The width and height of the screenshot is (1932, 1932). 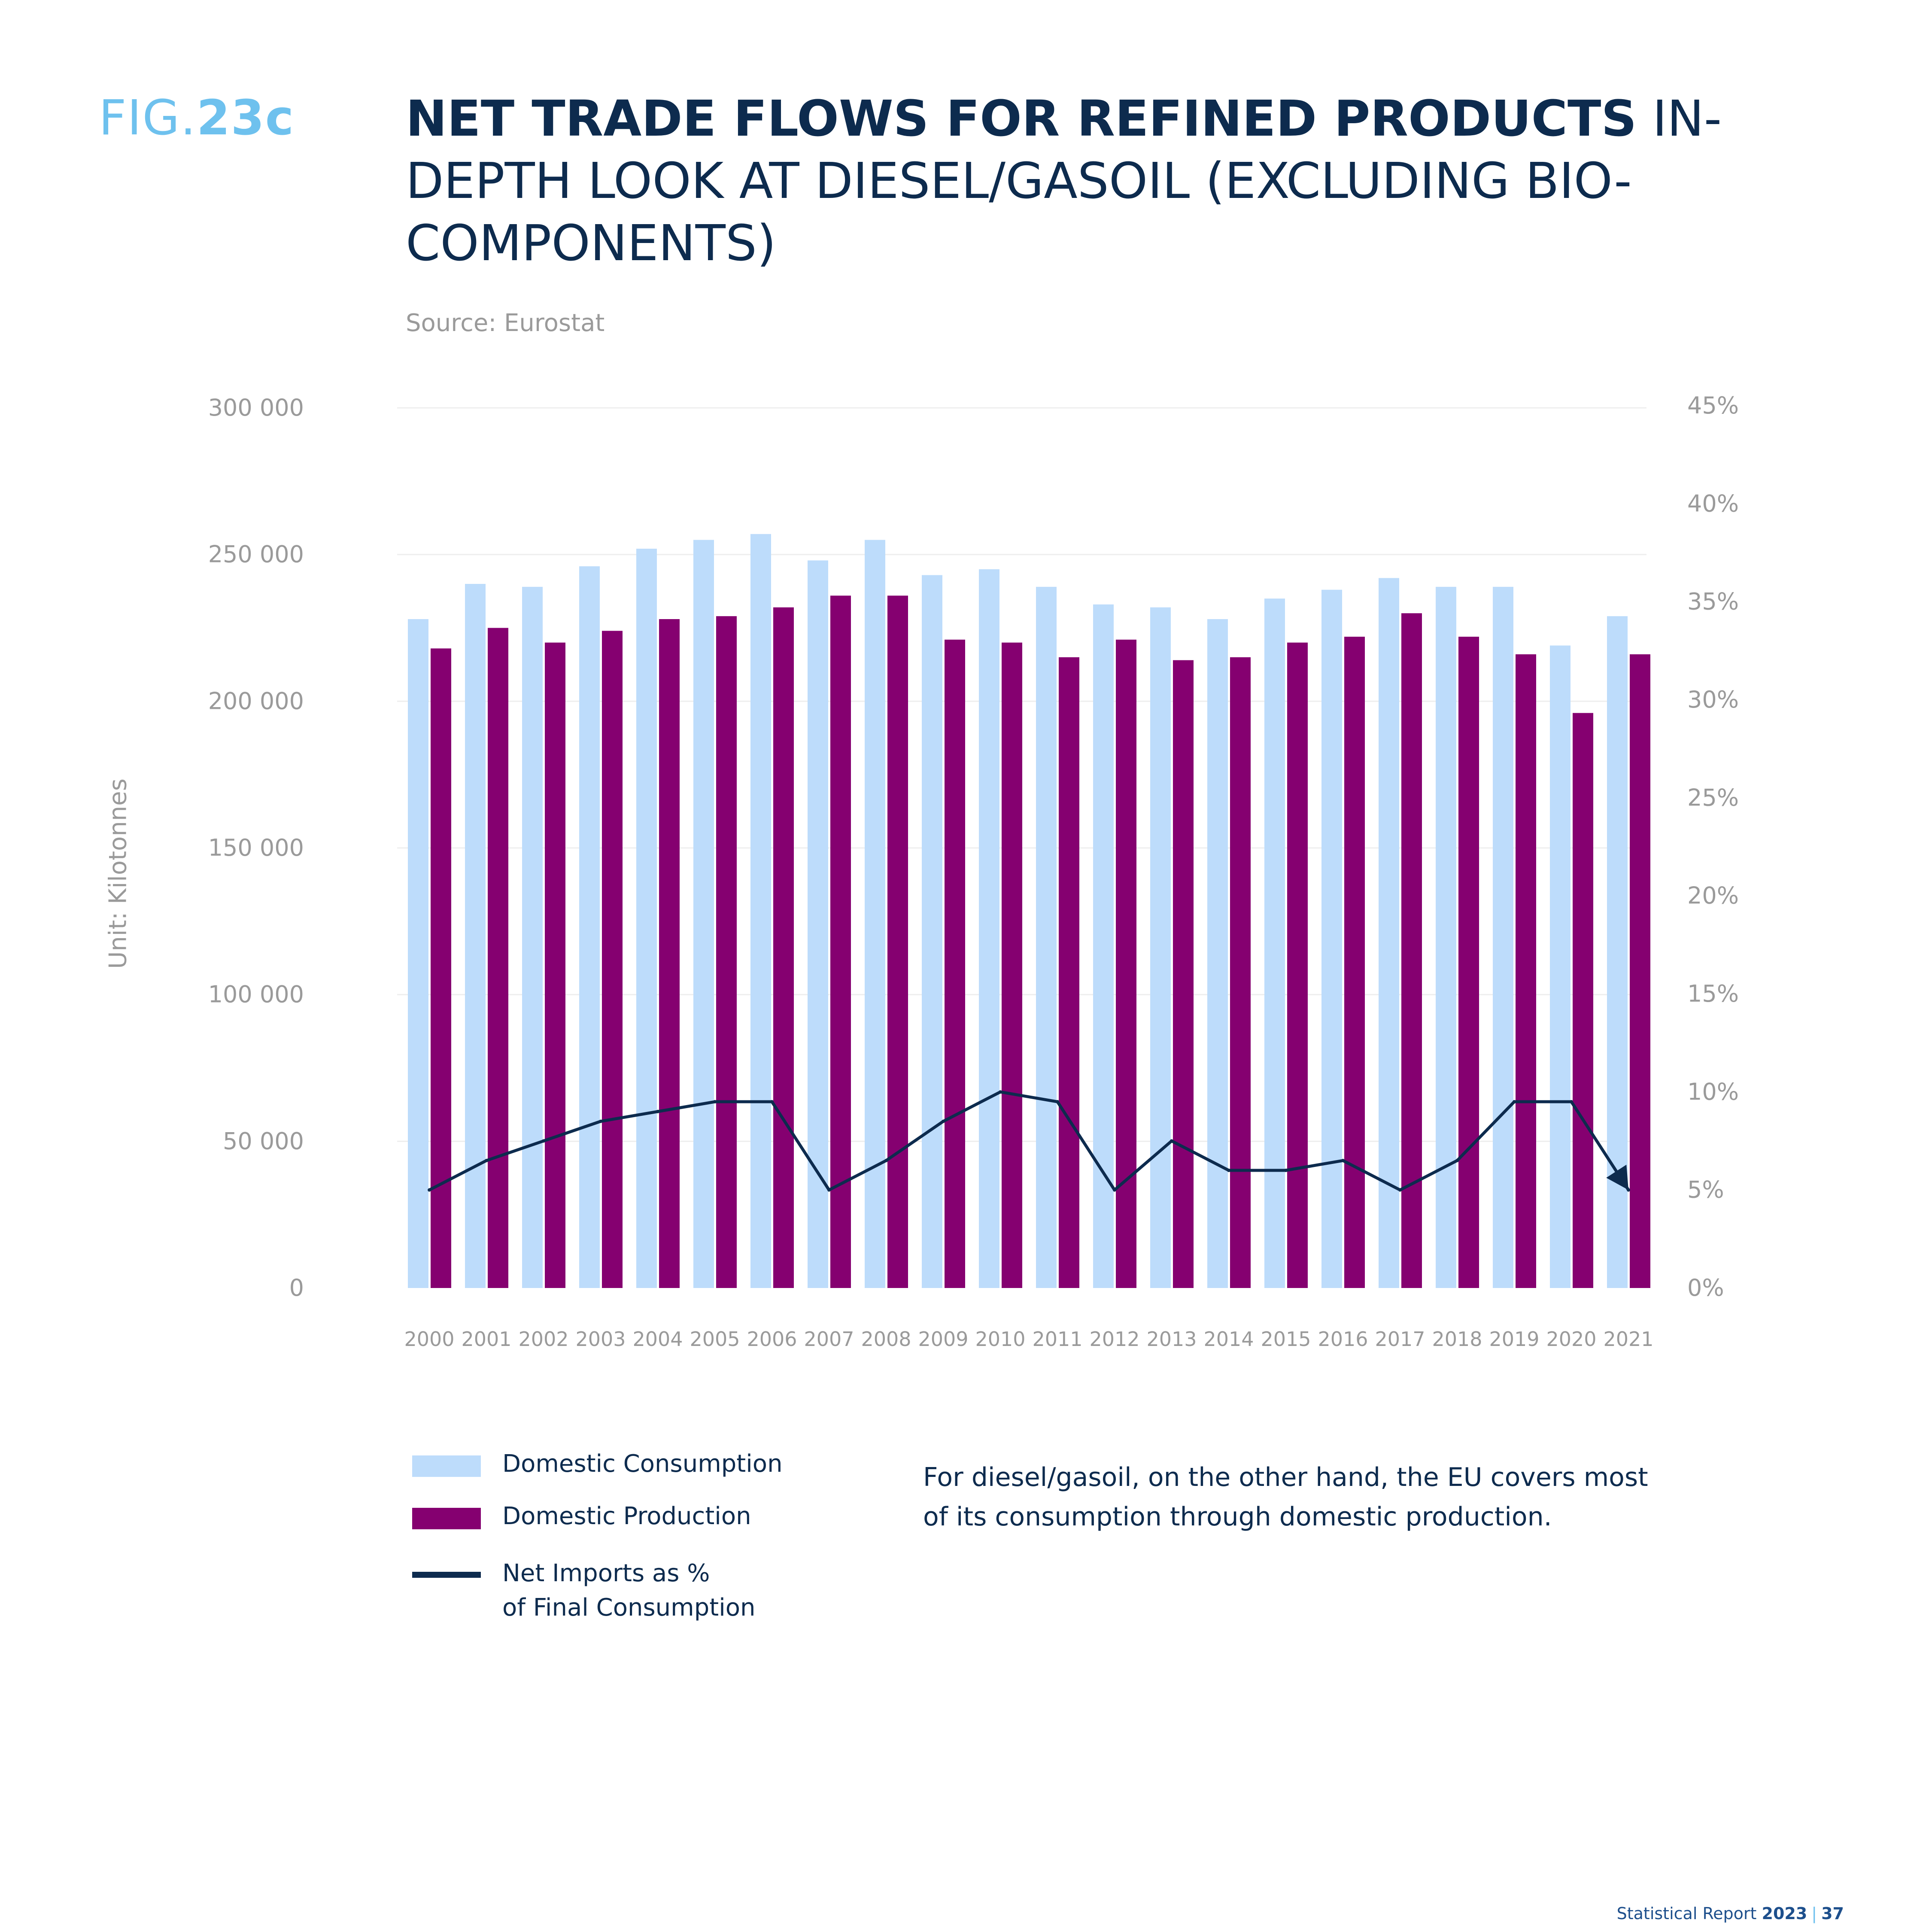 I want to click on legend-label-consumption: Domestic Consumption, so click(x=642, y=1464).